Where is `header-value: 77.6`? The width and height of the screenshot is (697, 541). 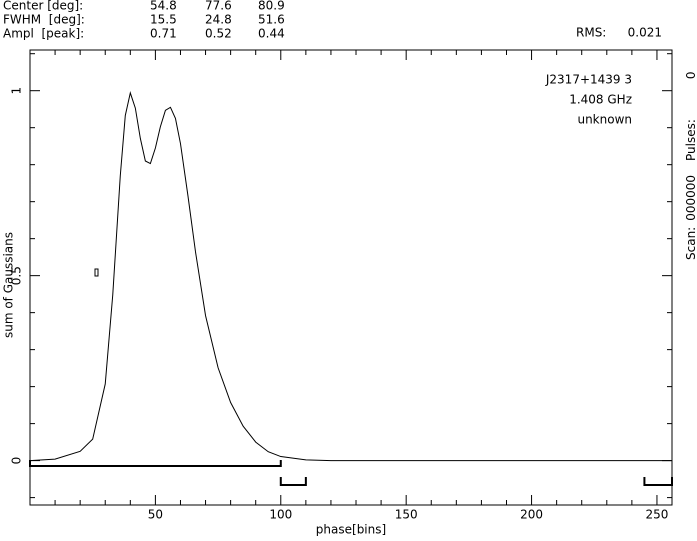
header-value: 77.6 is located at coordinates (218, 6).